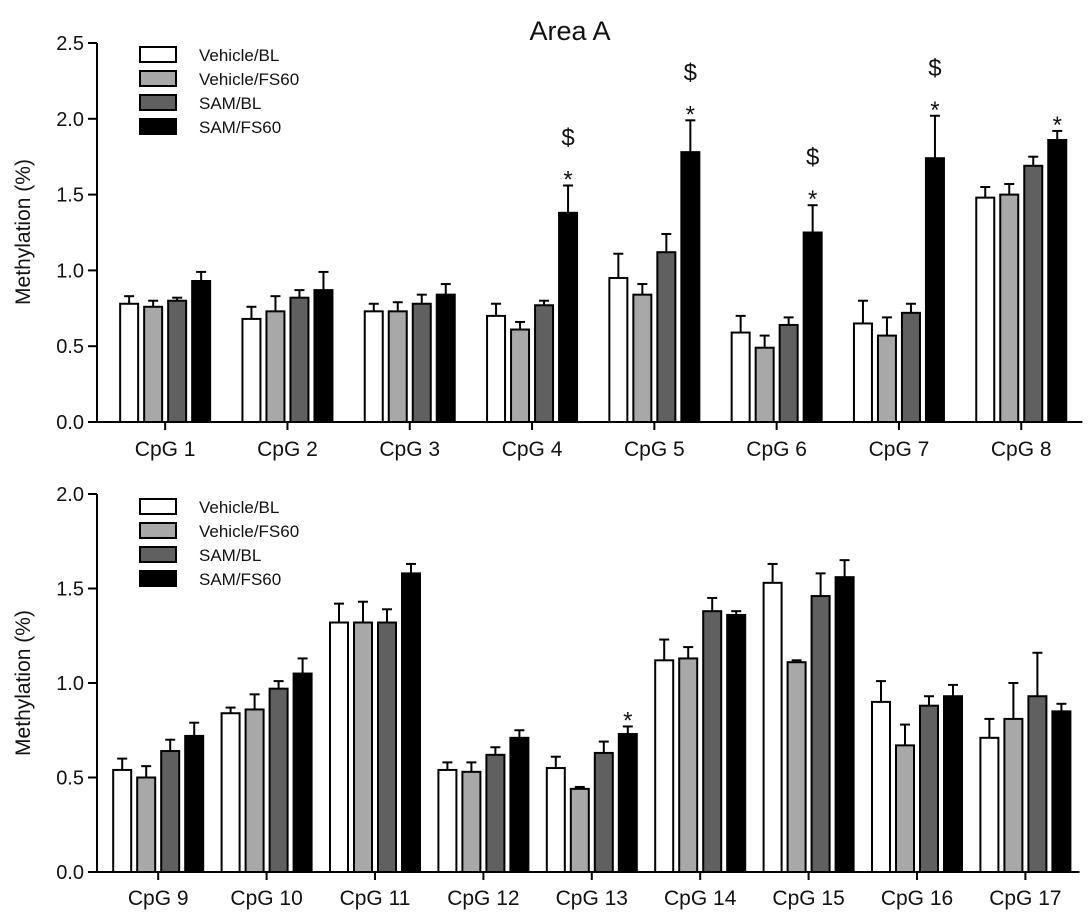  I want to click on category-label: CpG 13, so click(592, 898).